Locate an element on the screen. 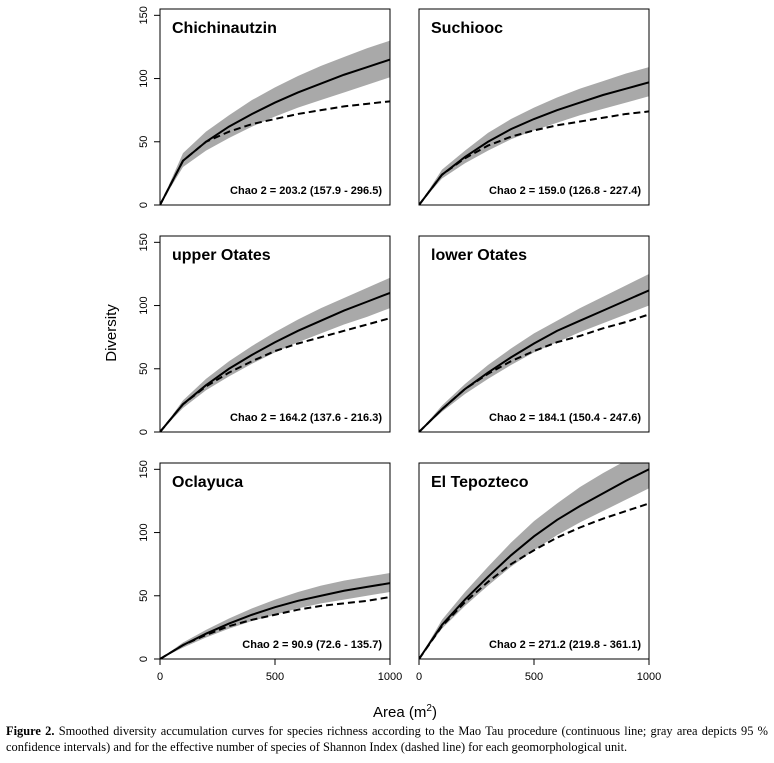 This screenshot has height=763, width=774. caption-label: Figure 2. is located at coordinates (30, 731).